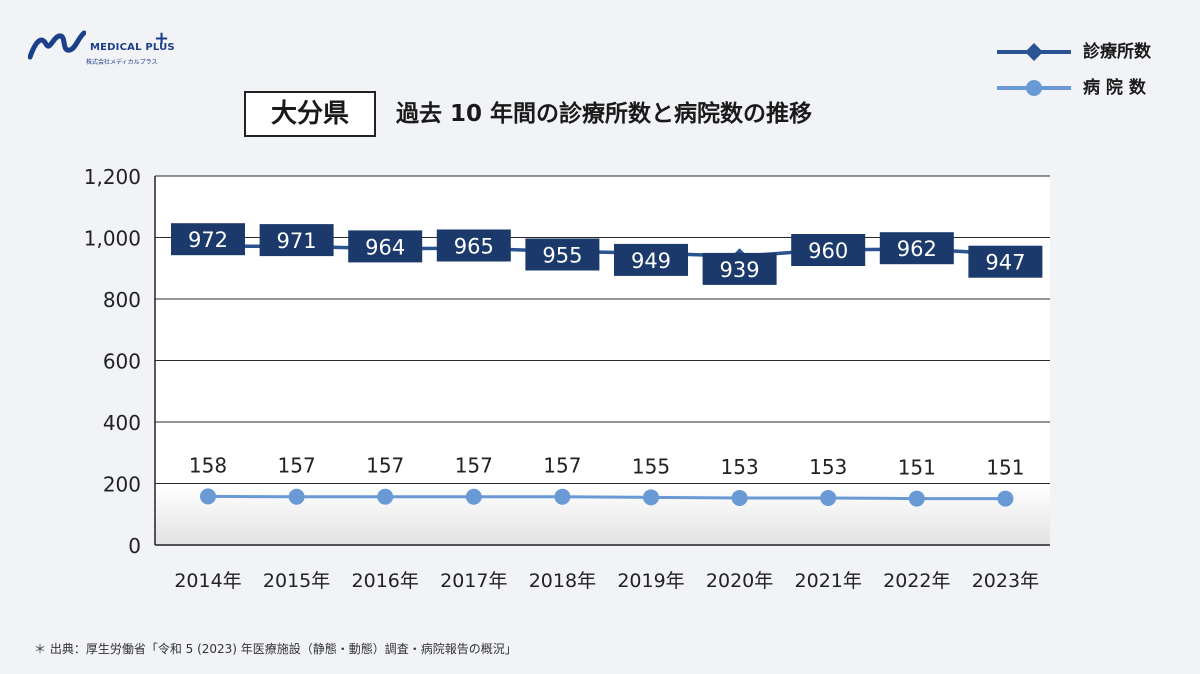 The height and width of the screenshot is (674, 1200). I want to click on x-tick-label: 2015年, so click(296, 581).